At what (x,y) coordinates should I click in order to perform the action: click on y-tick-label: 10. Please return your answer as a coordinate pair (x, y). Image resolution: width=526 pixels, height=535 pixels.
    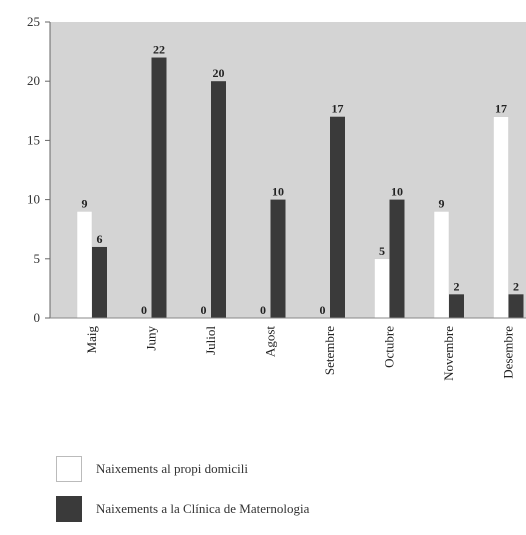
    Looking at the image, I should click on (33, 199).